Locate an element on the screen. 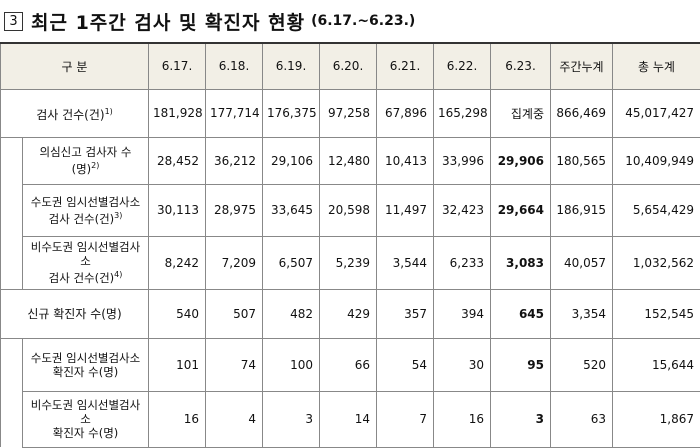 This screenshot has width=700, height=448. header-cell: 6.21. is located at coordinates (405, 66).